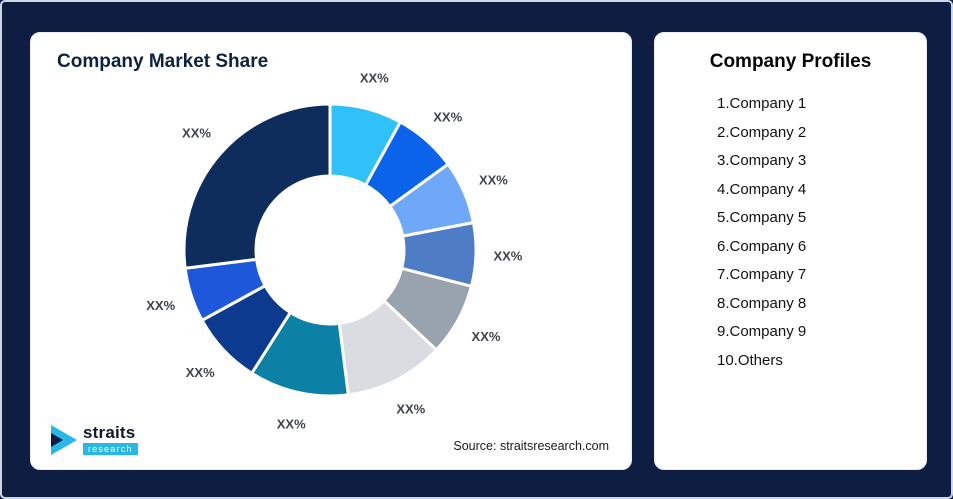 This screenshot has height=499, width=953. I want to click on list-item: 6.Company 6, so click(762, 246).